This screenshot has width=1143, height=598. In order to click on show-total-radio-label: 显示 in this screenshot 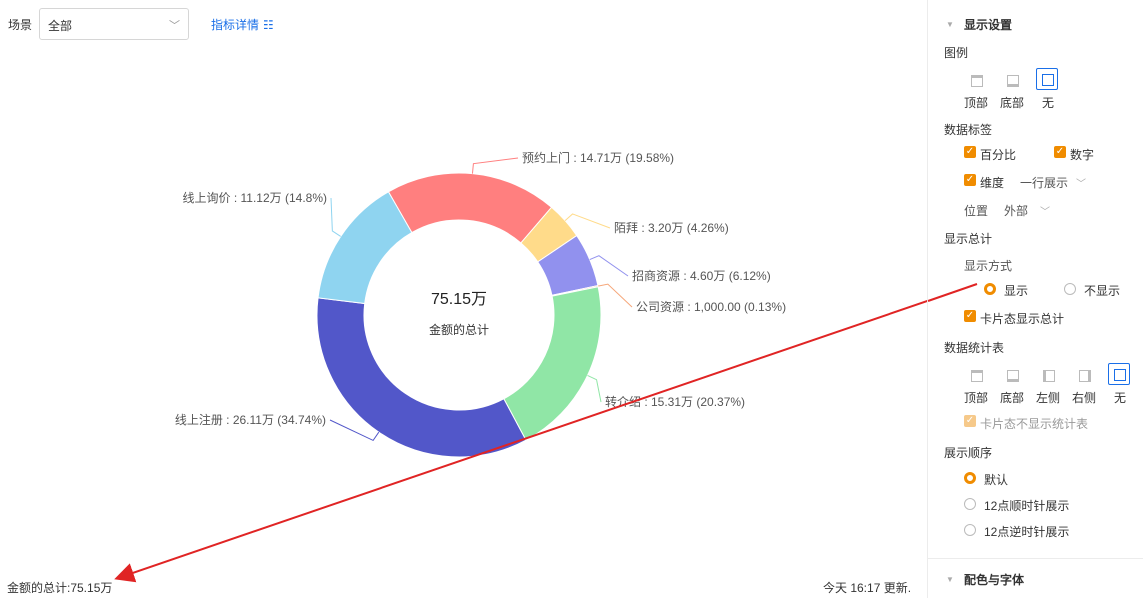, I will do `click(1016, 291)`.